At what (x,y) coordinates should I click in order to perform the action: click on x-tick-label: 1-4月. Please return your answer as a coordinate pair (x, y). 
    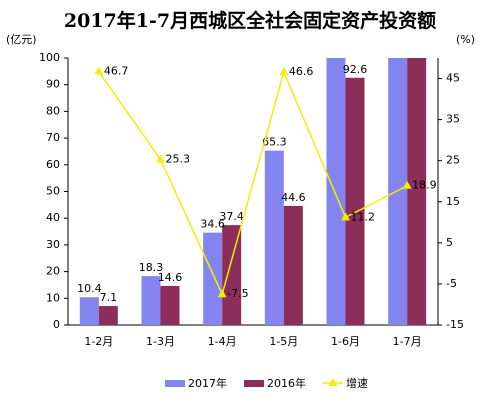
    Looking at the image, I should click on (222, 341).